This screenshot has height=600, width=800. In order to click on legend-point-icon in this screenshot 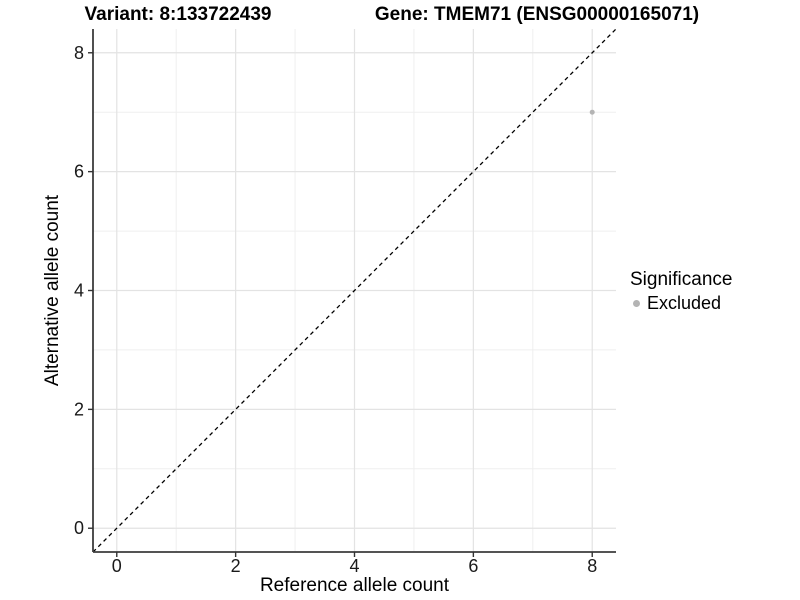, I will do `click(636, 303)`.